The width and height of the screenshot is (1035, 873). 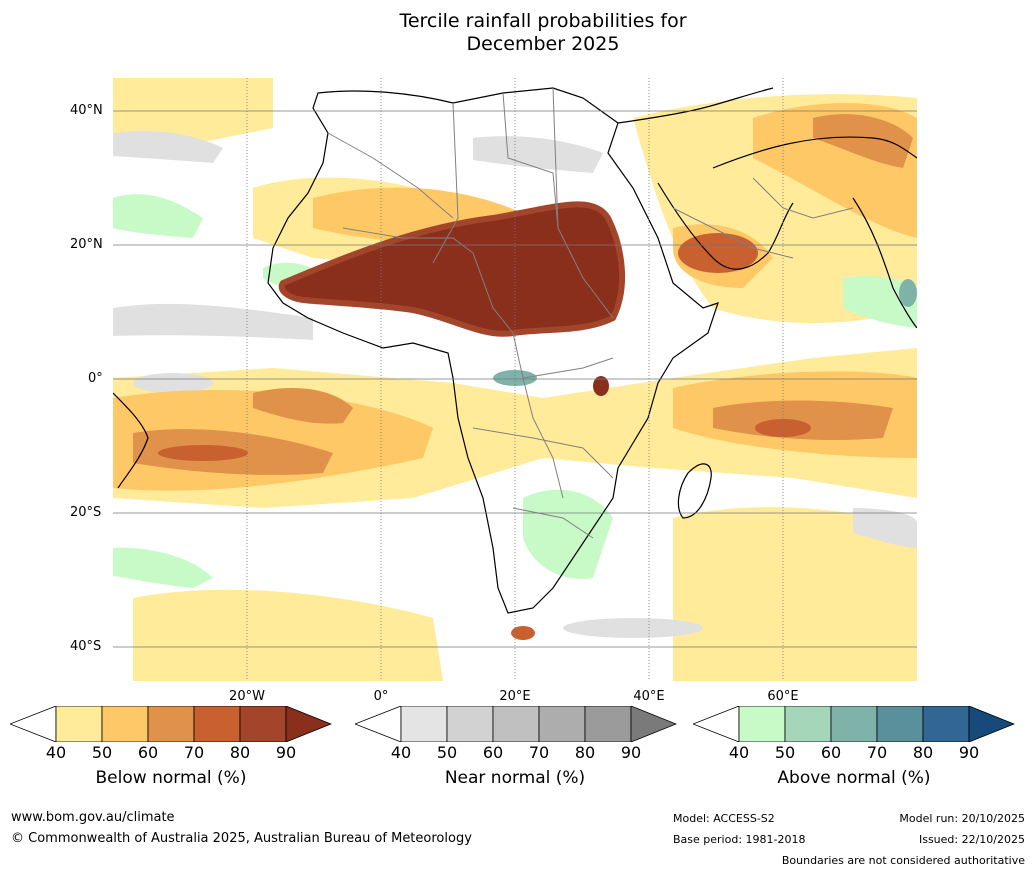 I want to click on below-tick-70: 70, so click(x=194, y=752).